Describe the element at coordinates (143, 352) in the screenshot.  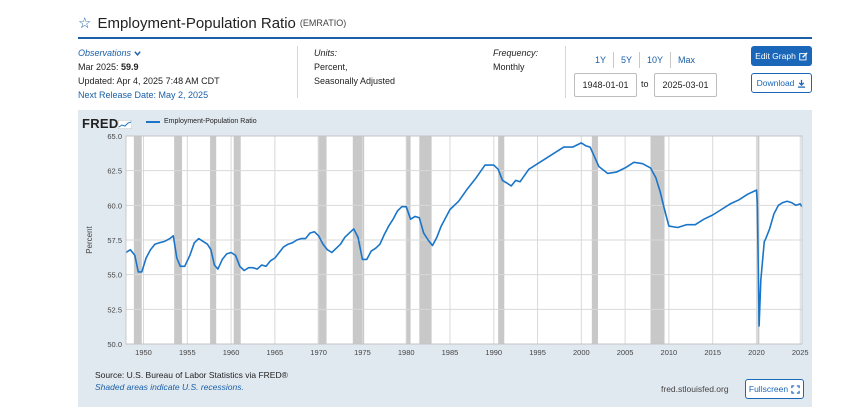
I see `x-tick-label: 1950` at that location.